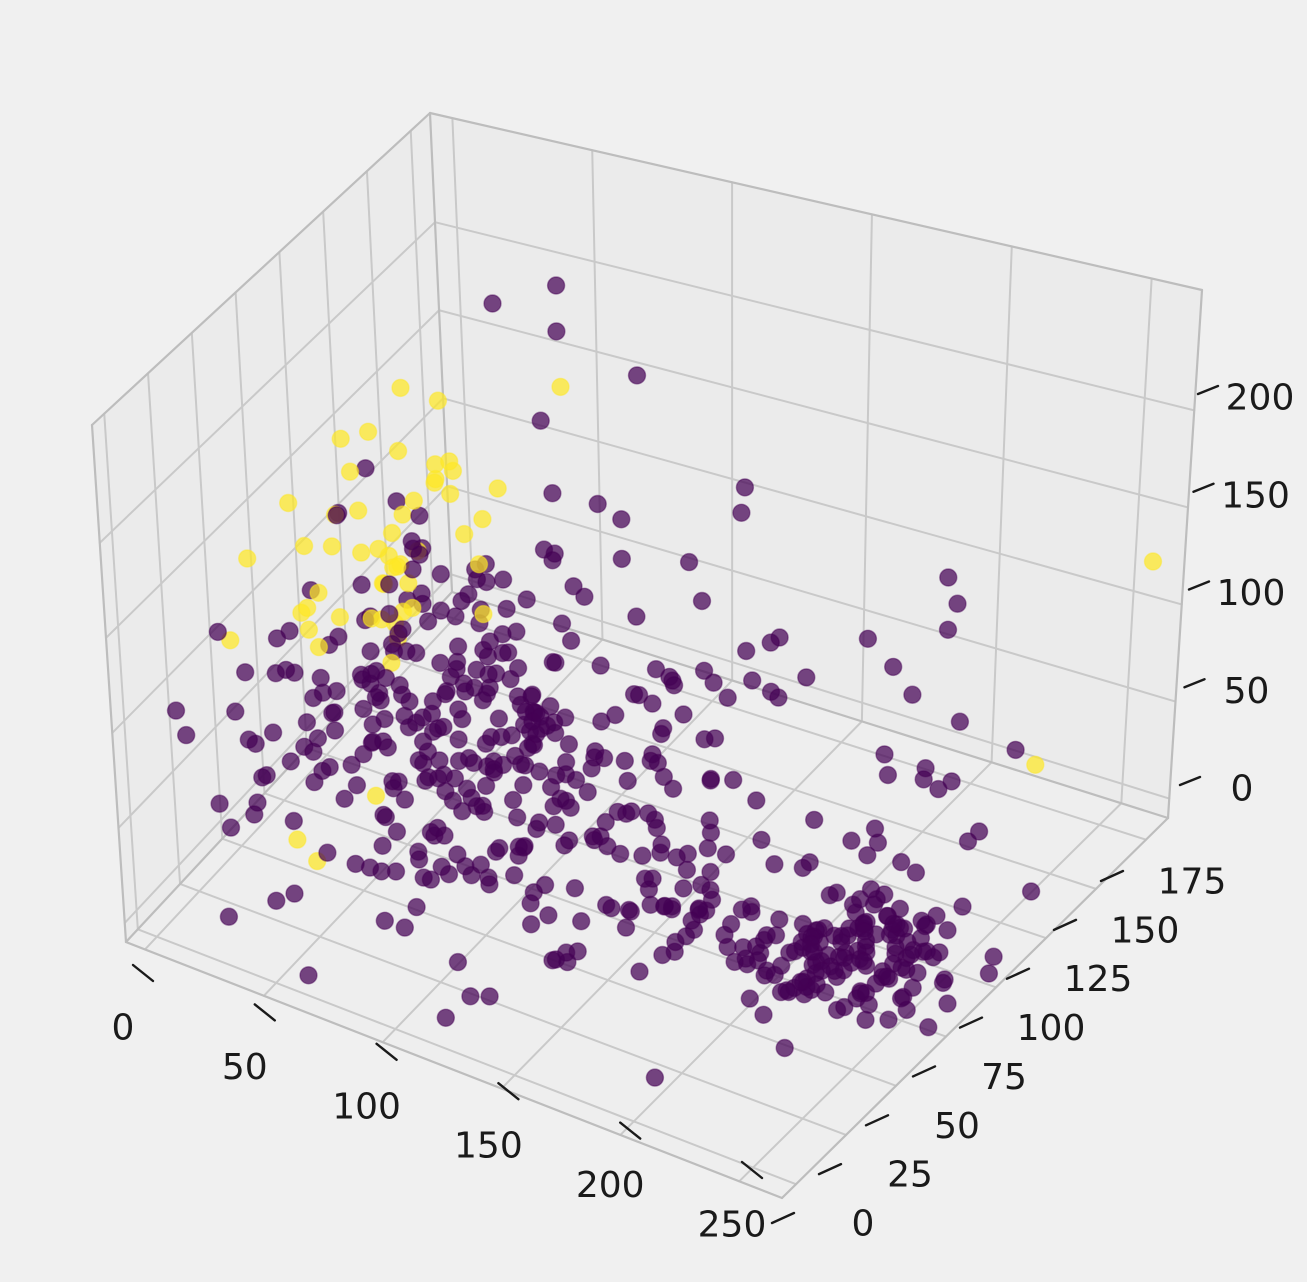 The height and width of the screenshot is (1282, 1307). What do you see at coordinates (732, 1225) in the screenshot?
I see `x-axis-tick-label: 250` at bounding box center [732, 1225].